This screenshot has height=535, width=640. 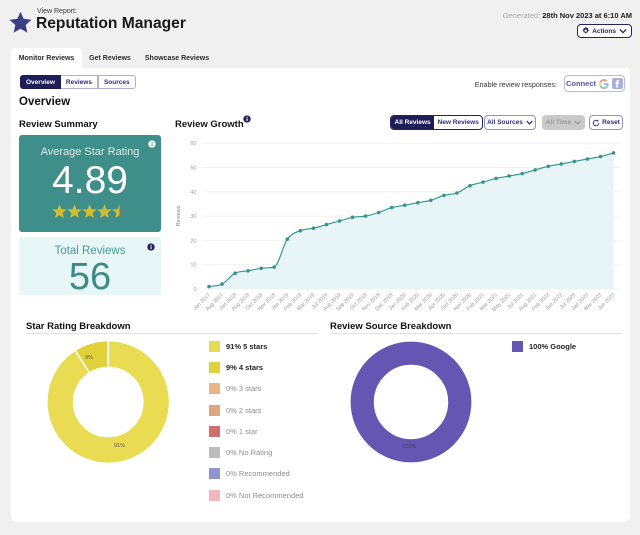 What do you see at coordinates (193, 193) in the screenshot?
I see `svg-text: 40` at bounding box center [193, 193].